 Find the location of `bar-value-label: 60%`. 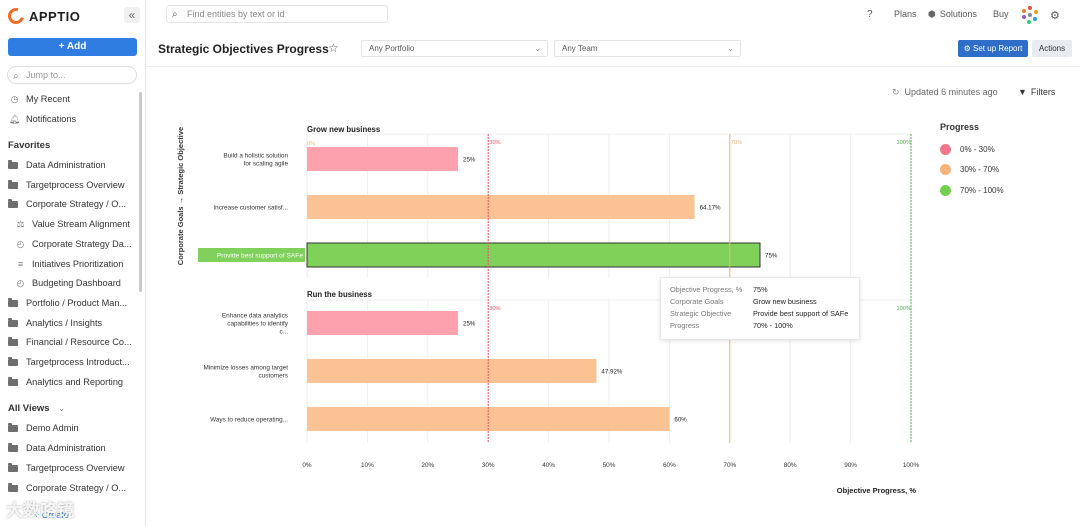

bar-value-label: 60% is located at coordinates (680, 420).